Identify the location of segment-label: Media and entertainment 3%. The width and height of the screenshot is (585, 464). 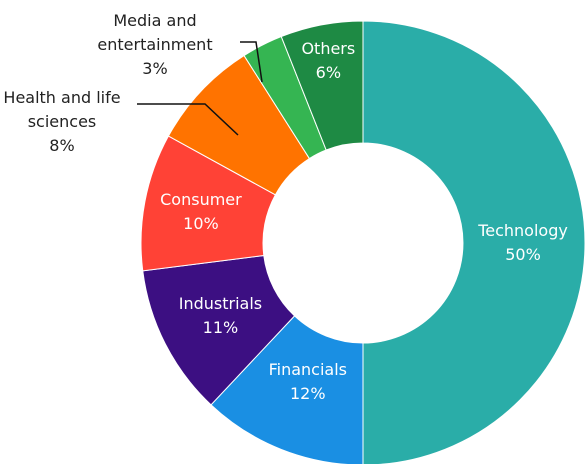
(155, 45).